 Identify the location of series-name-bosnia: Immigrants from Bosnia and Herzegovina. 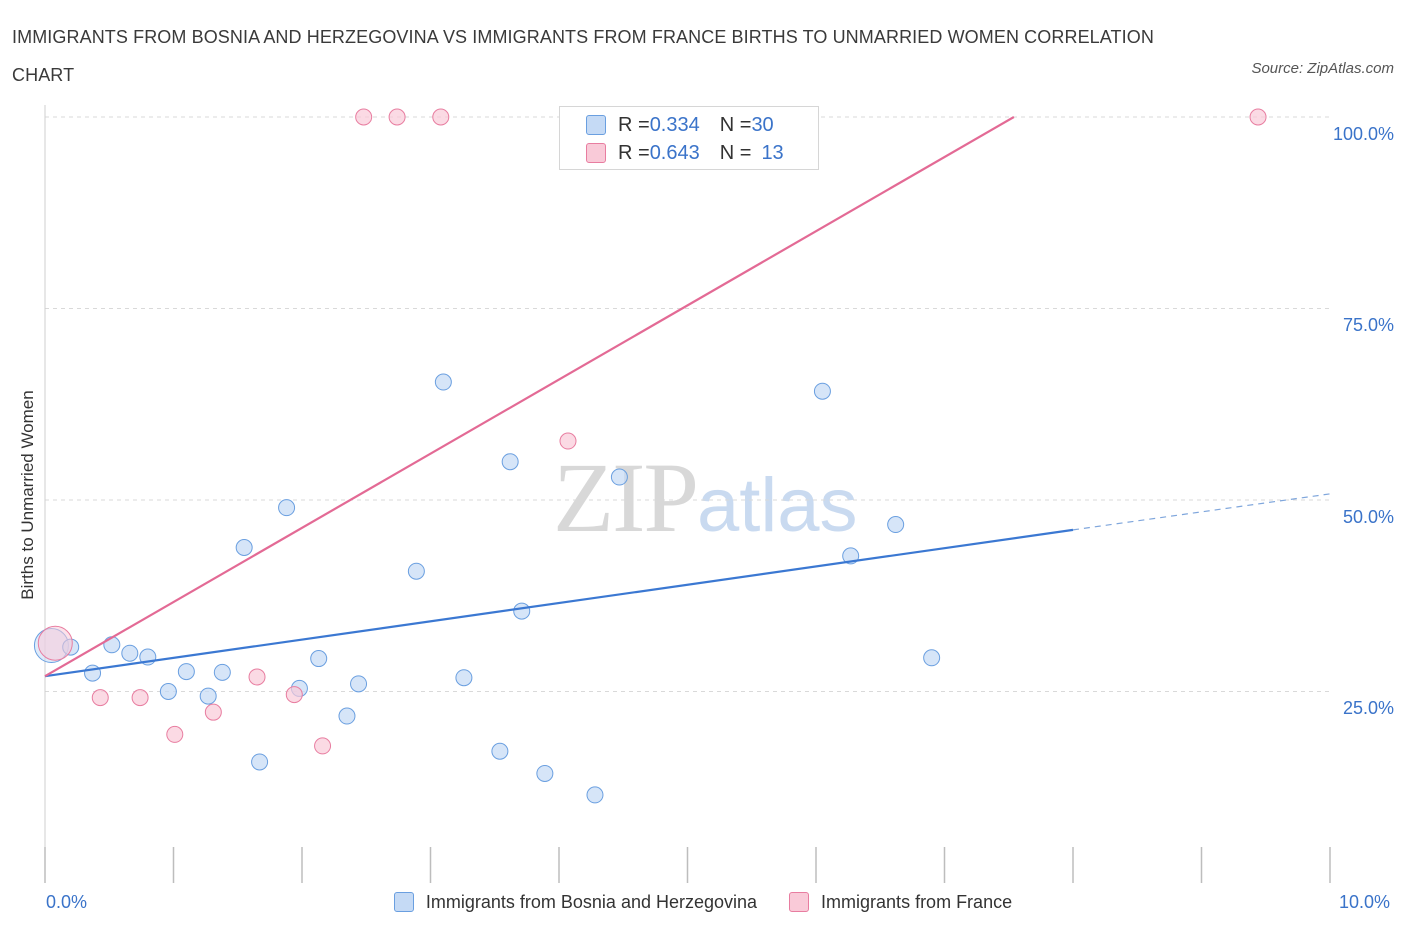
(591, 901).